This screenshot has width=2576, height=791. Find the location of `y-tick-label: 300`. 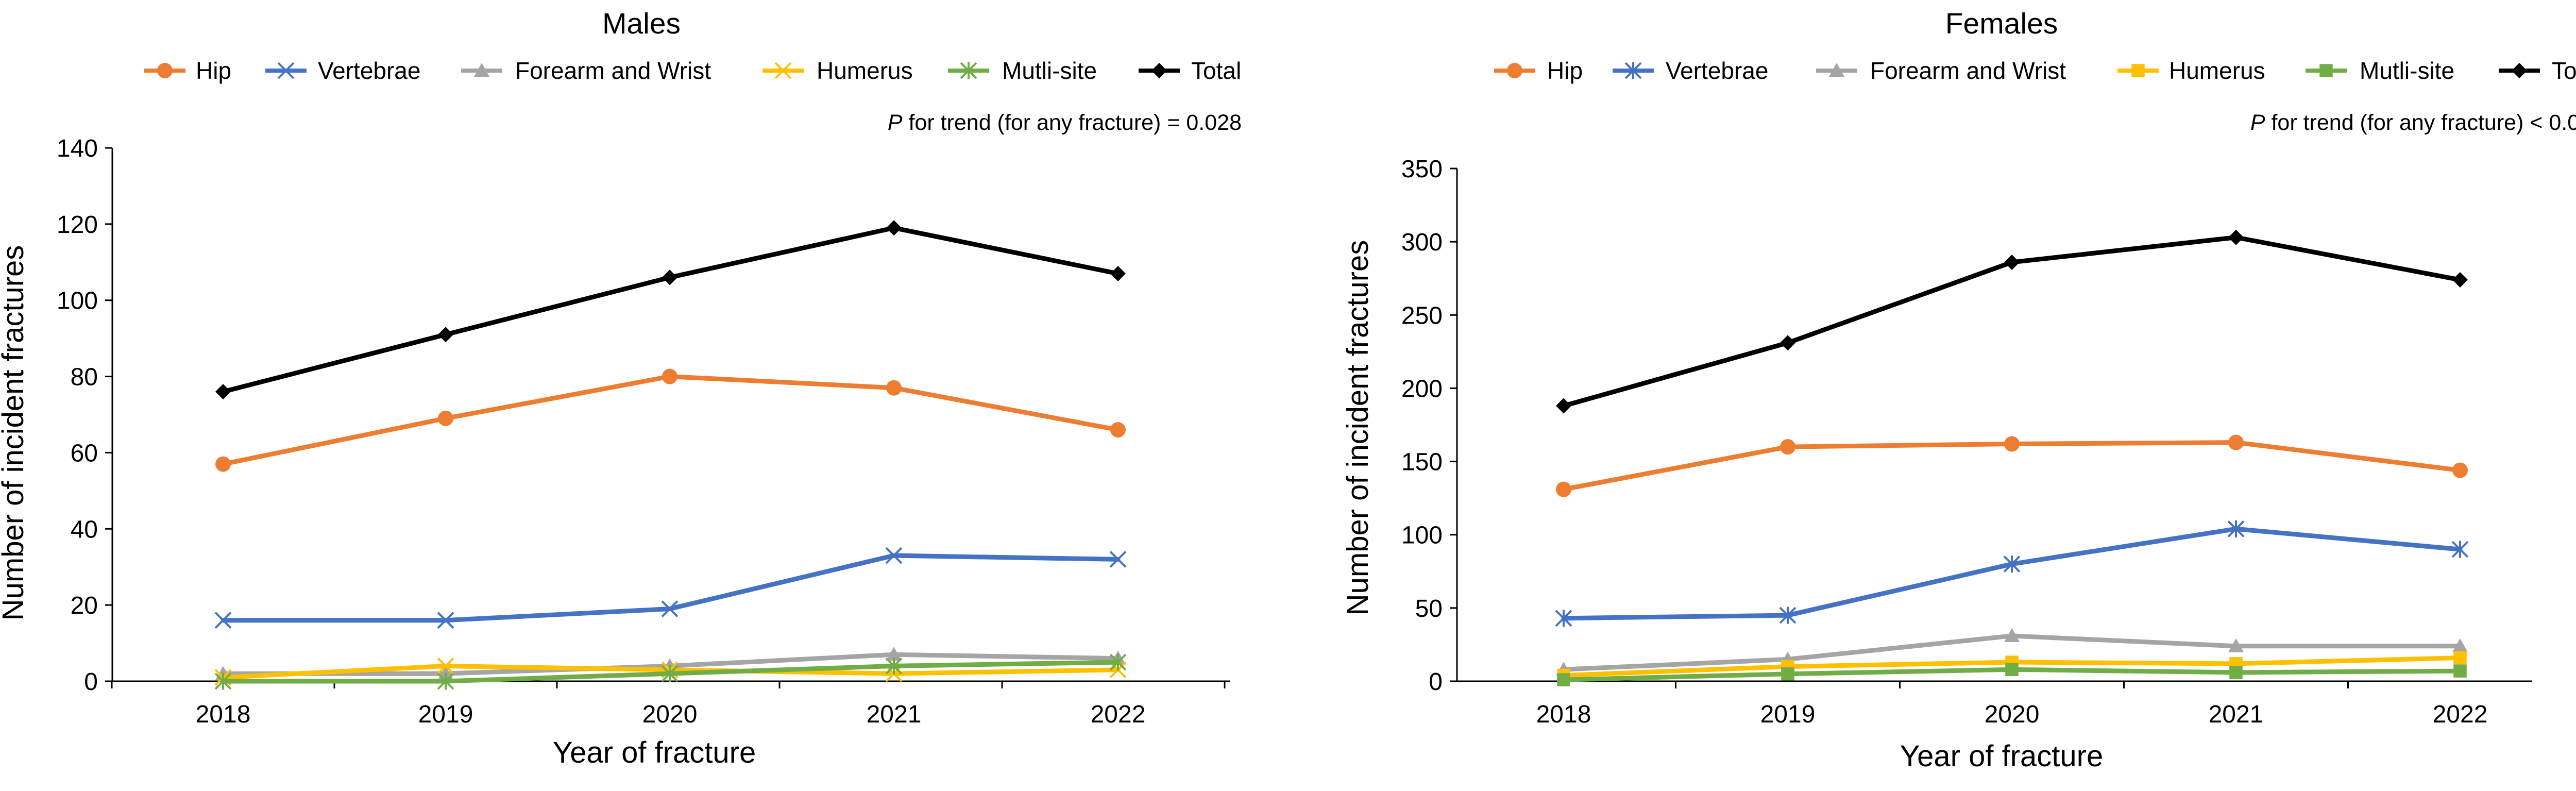

y-tick-label: 300 is located at coordinates (1422, 243).